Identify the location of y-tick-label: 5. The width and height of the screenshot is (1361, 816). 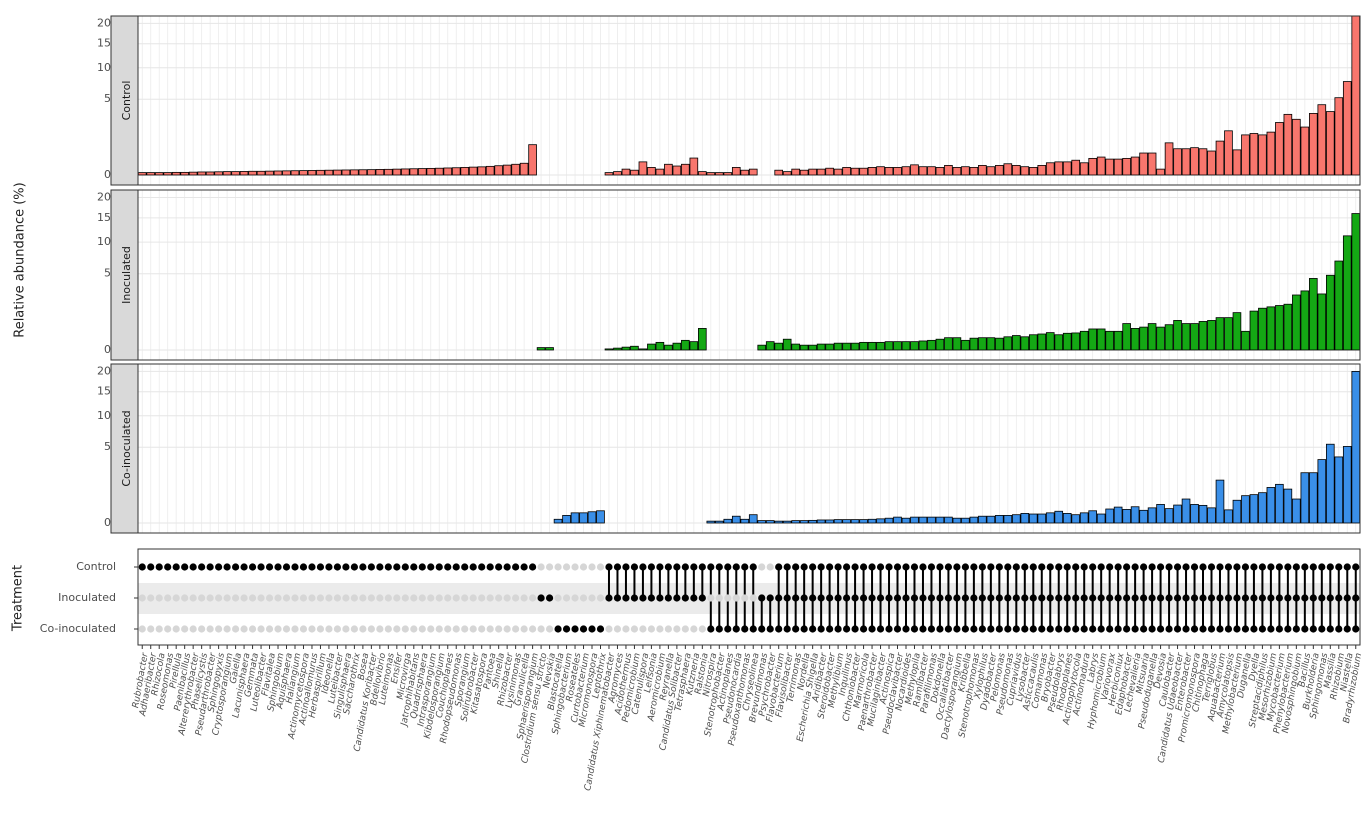
(107, 273).